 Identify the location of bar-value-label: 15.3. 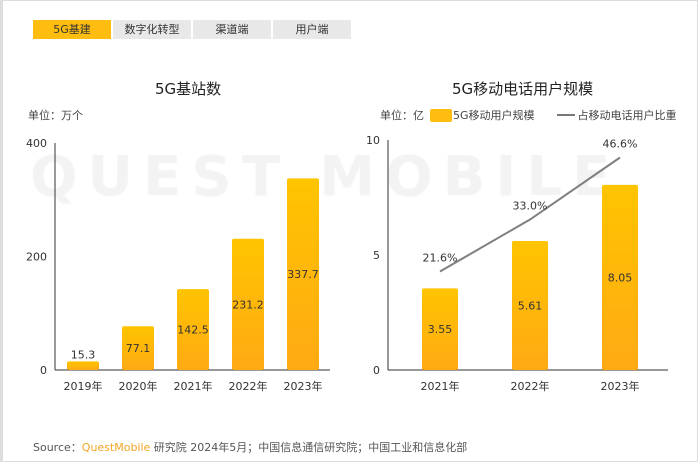
(83, 354).